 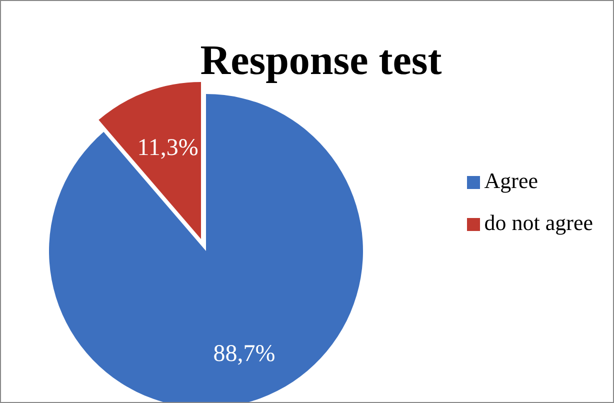 I want to click on data-label: 88,7%, so click(x=244, y=354).